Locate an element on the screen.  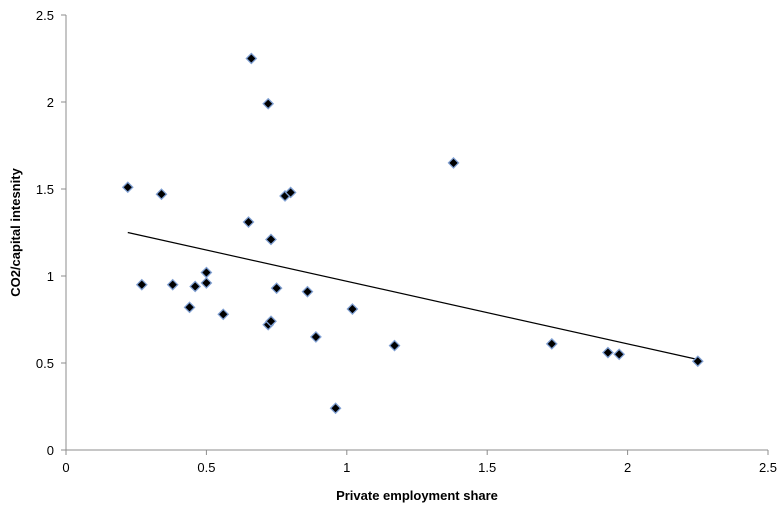
y-tick-label: 0.5 is located at coordinates (45, 363).